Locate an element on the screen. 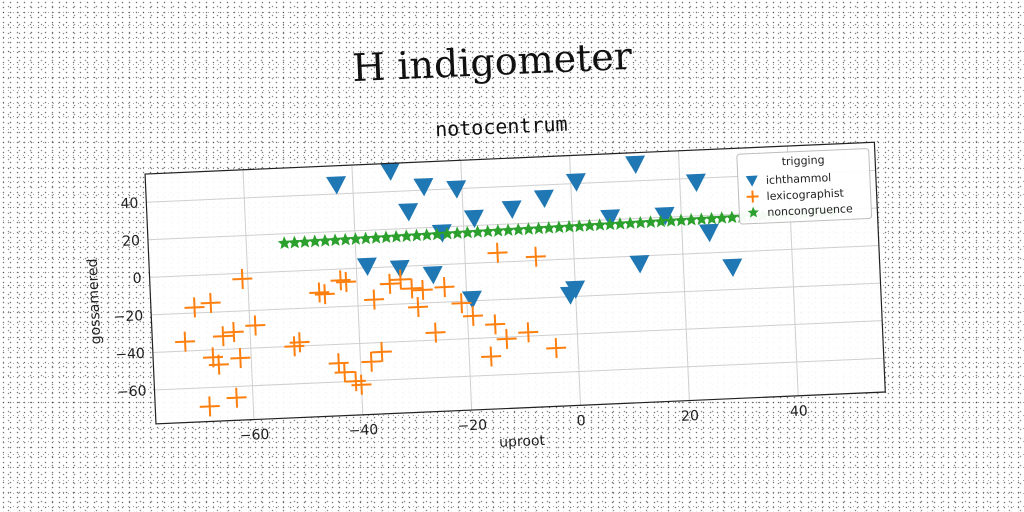 The height and width of the screenshot is (512, 1024). legend-box is located at coordinates (804, 186).